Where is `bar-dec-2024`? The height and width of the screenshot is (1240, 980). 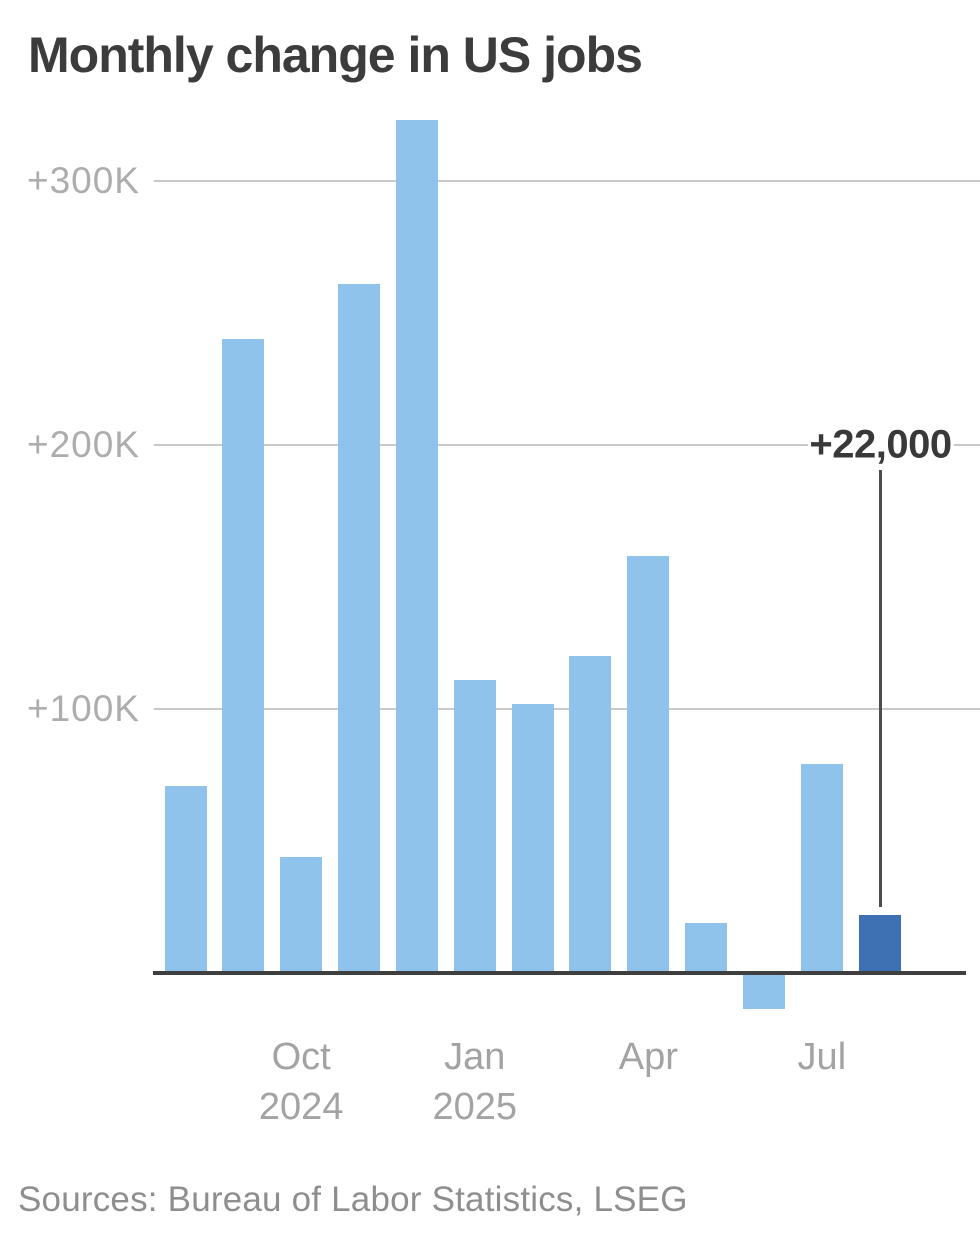 bar-dec-2024 is located at coordinates (416, 546).